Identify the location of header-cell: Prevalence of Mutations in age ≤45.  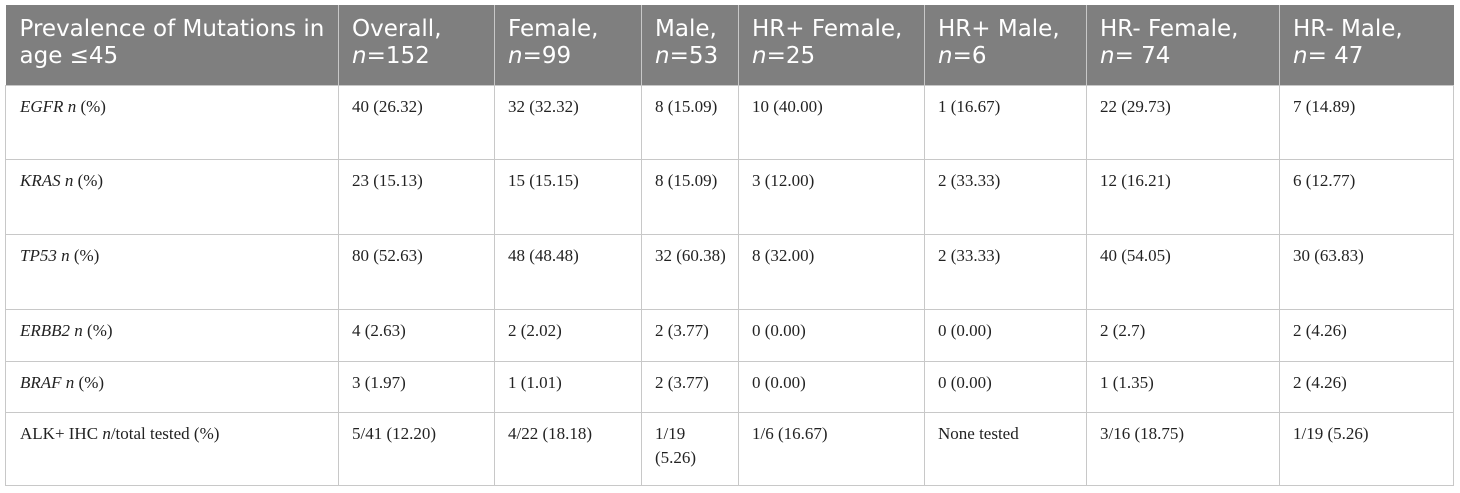
(172, 45).